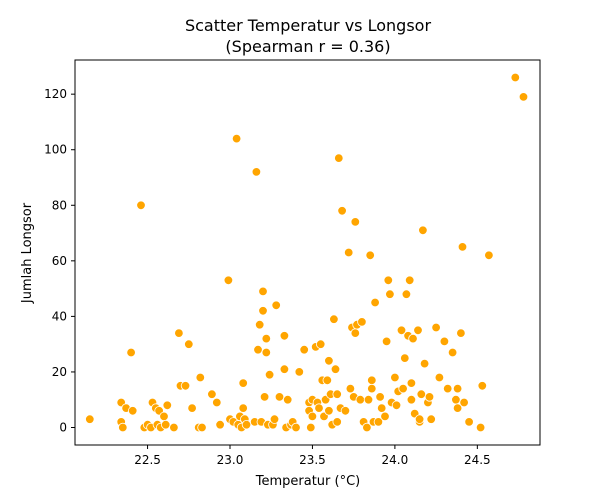 Image resolution: width=600 pixels, height=500 pixels. What do you see at coordinates (59, 316) in the screenshot?
I see `y-tick-label: 40` at bounding box center [59, 316].